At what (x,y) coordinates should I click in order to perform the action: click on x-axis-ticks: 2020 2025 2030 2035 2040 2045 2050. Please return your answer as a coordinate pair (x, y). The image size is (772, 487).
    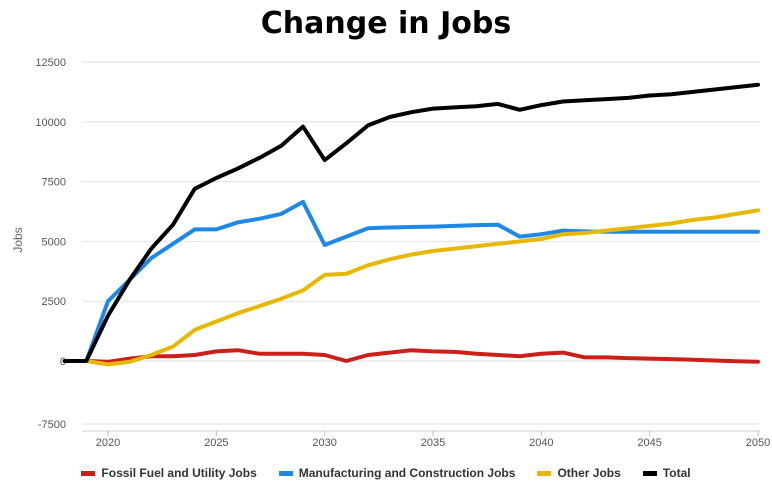
    Looking at the image, I should click on (426, 439).